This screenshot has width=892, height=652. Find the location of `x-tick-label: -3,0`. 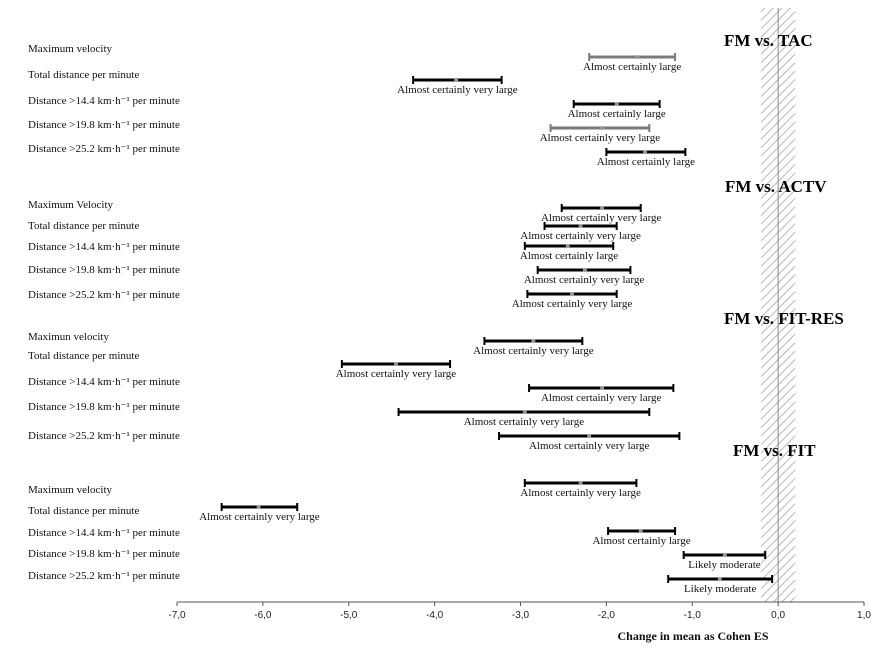

x-tick-label: -3,0 is located at coordinates (521, 615).